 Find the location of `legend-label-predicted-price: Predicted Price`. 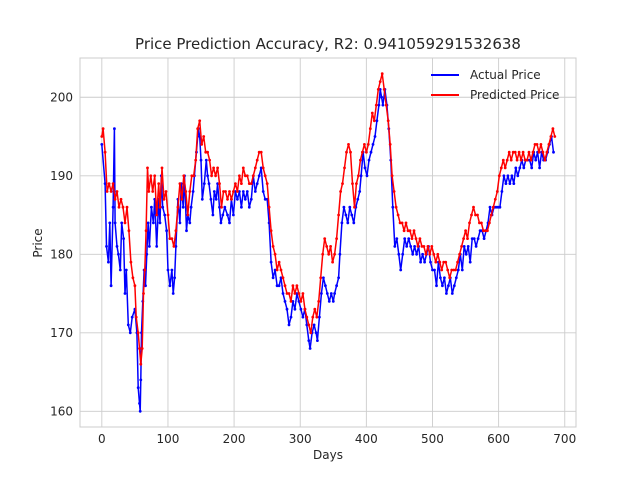

legend-label-predicted-price: Predicted Price is located at coordinates (514, 95).